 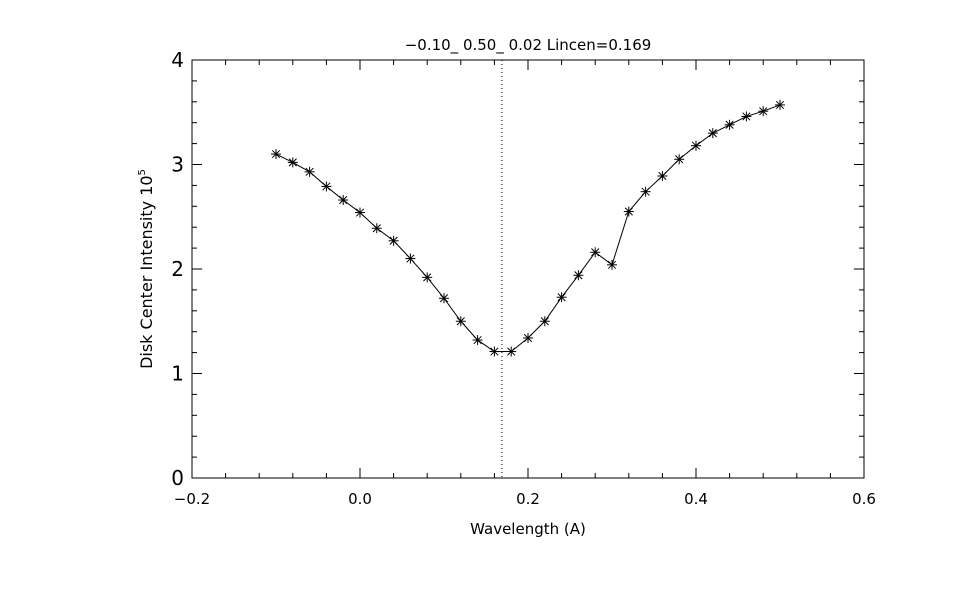 What do you see at coordinates (528, 529) in the screenshot?
I see `x-axis-label: Wavelength (A)` at bounding box center [528, 529].